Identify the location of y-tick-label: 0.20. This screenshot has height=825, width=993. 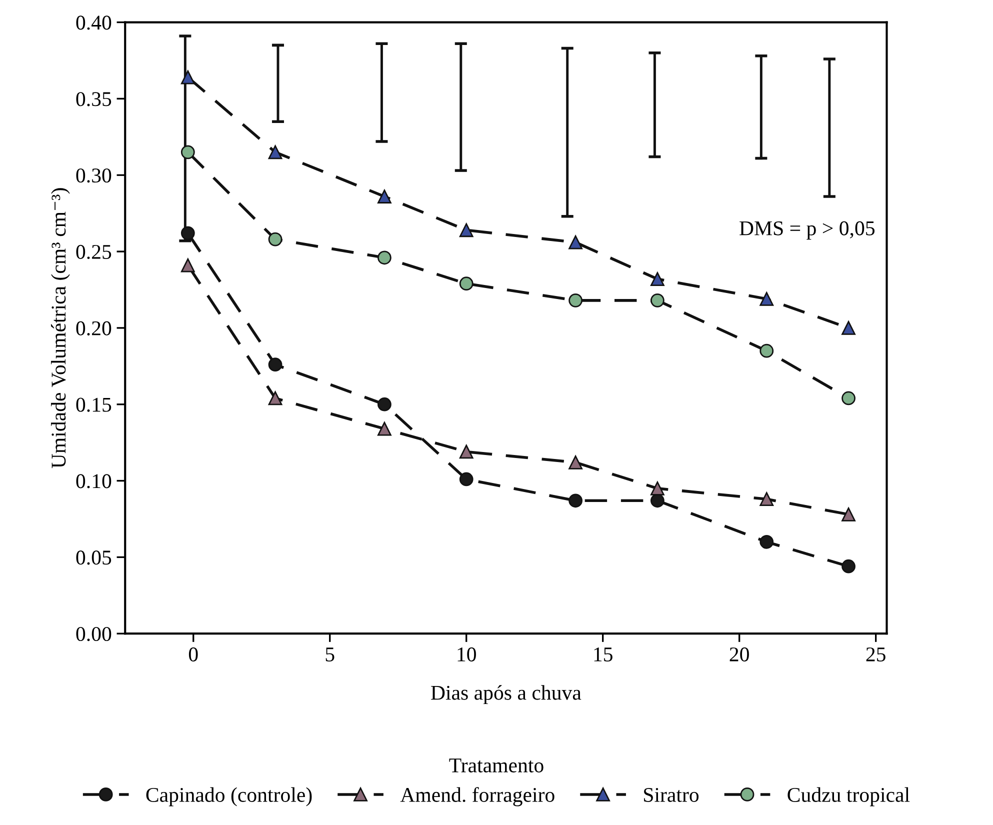
(94, 328).